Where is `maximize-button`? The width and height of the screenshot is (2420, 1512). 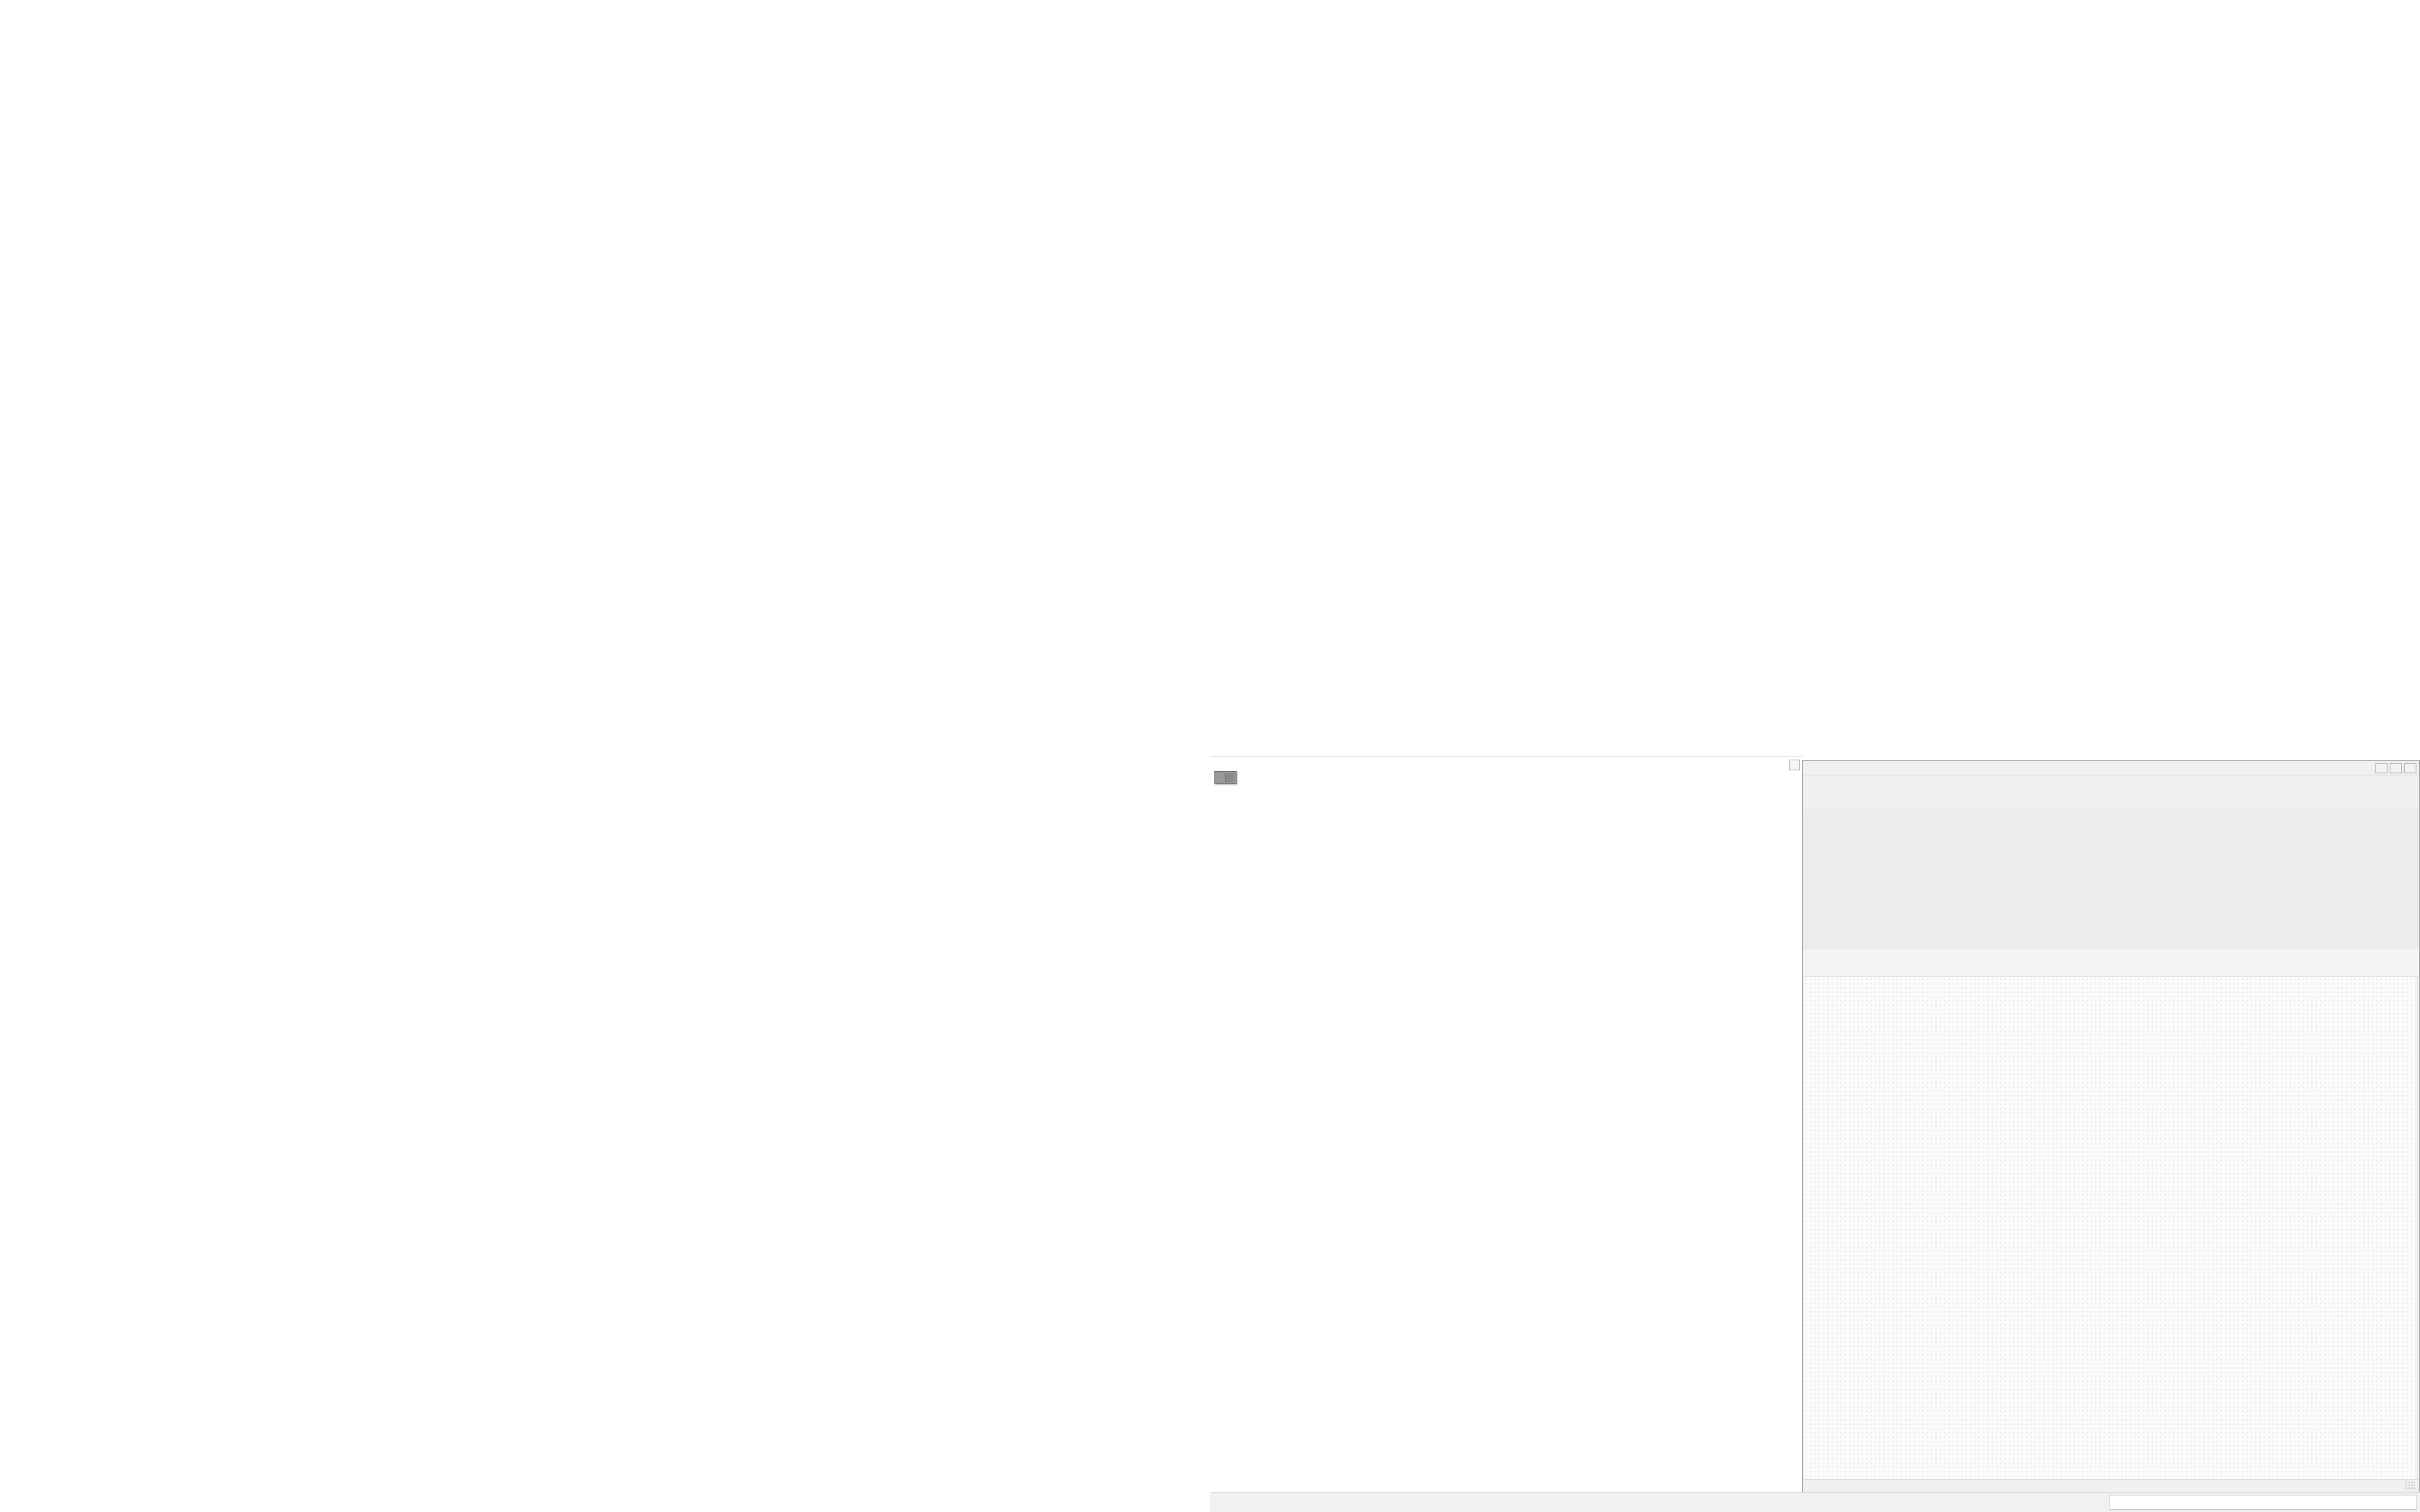 maximize-button is located at coordinates (2396, 768).